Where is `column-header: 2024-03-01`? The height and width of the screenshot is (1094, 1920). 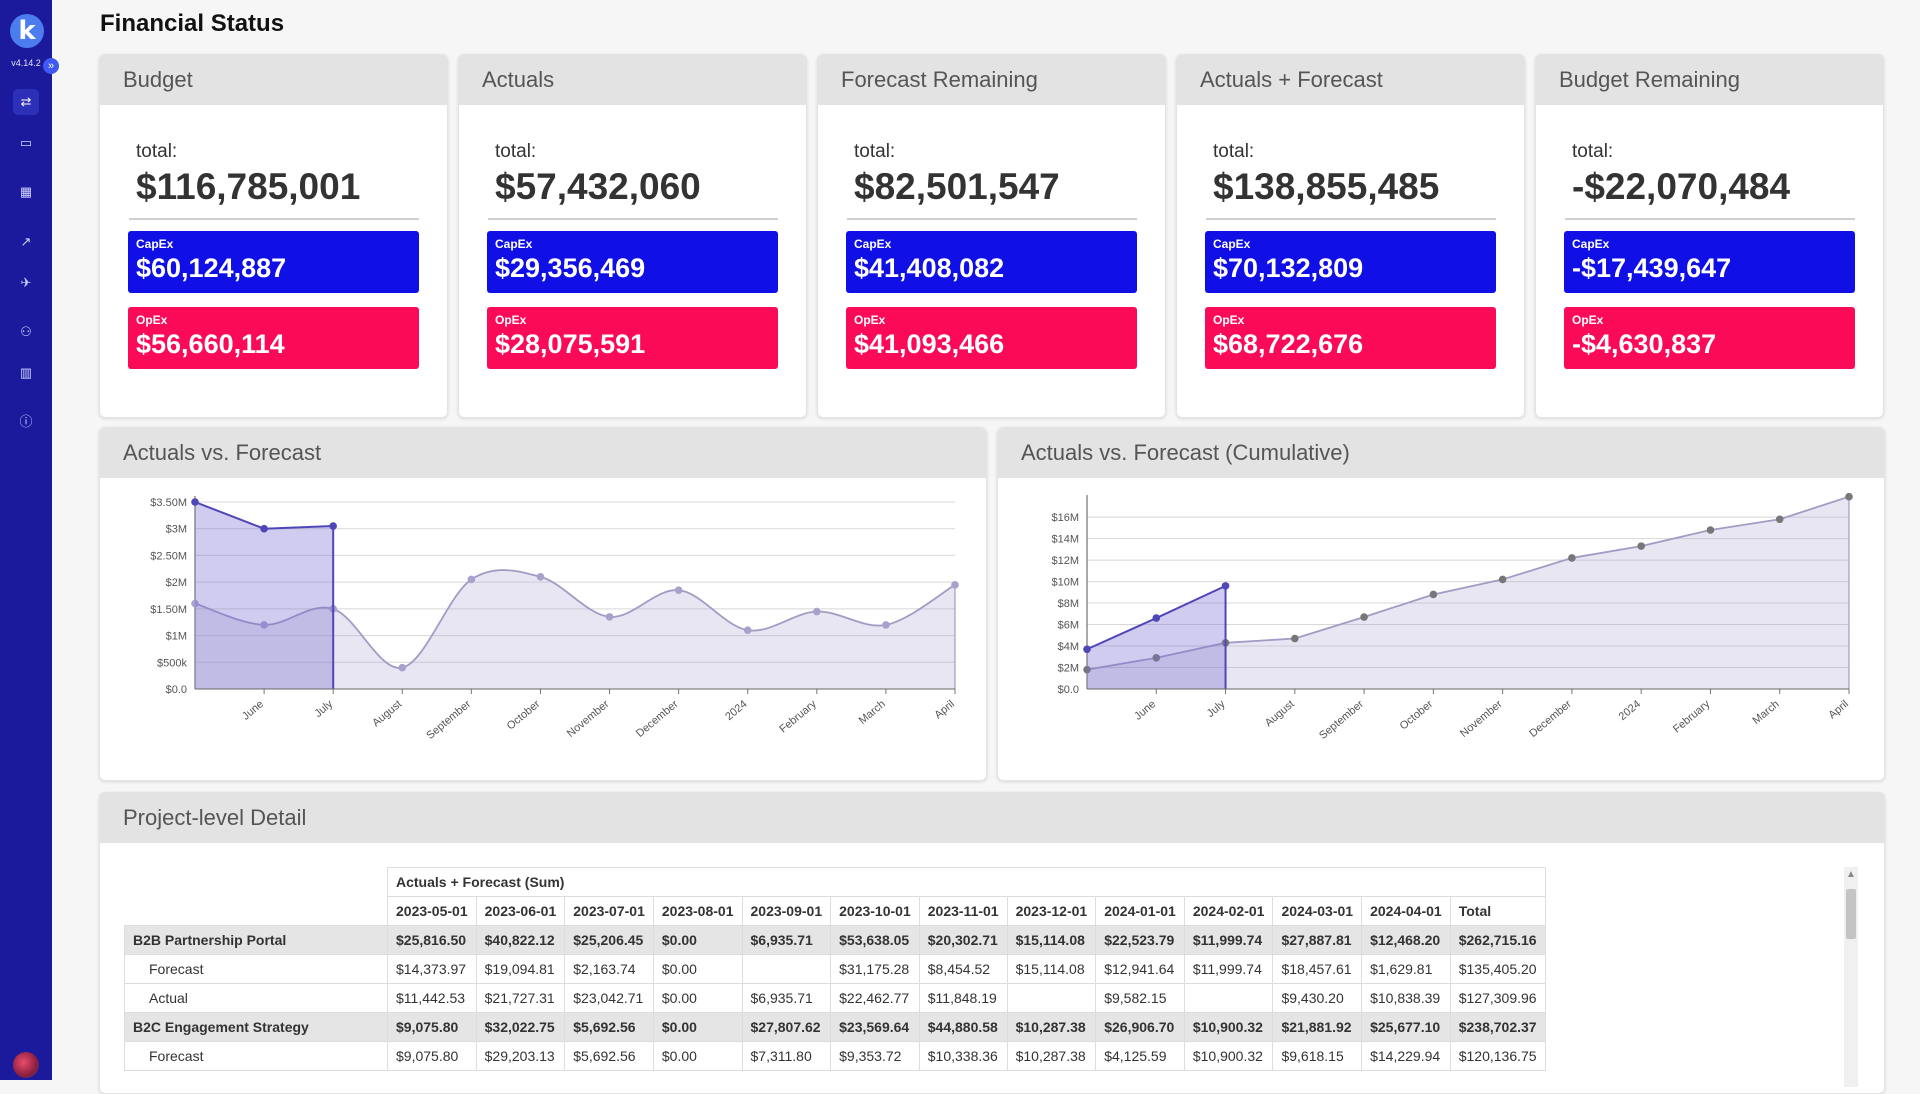 column-header: 2024-03-01 is located at coordinates (1317, 911).